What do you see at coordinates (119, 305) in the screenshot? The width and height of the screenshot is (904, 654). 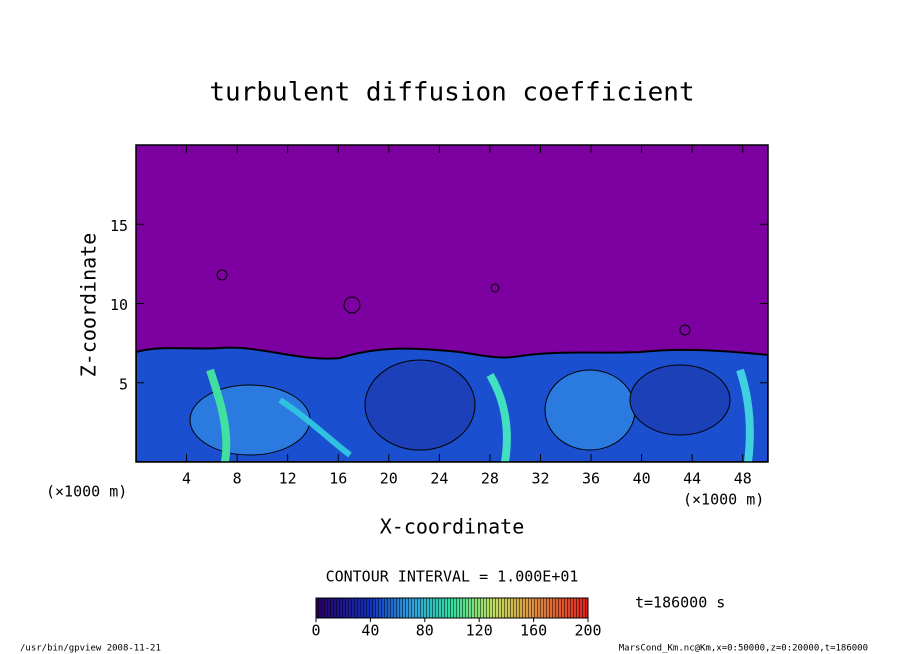 I see `y-tick-label: 10` at bounding box center [119, 305].